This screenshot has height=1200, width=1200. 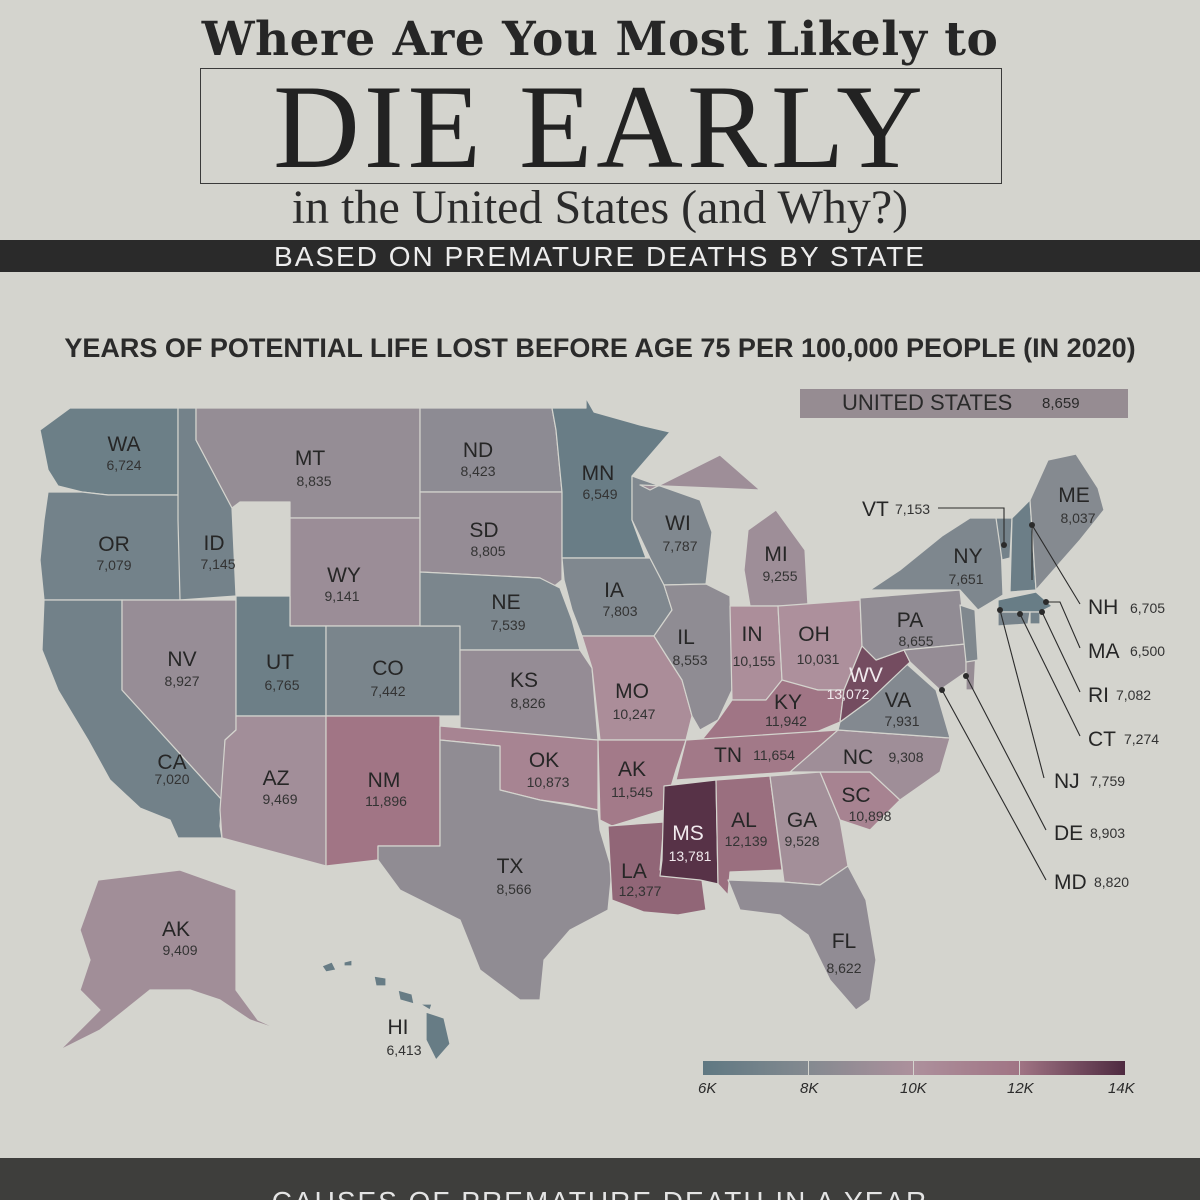 I want to click on label-value-wy: 9,141, so click(x=341, y=596).